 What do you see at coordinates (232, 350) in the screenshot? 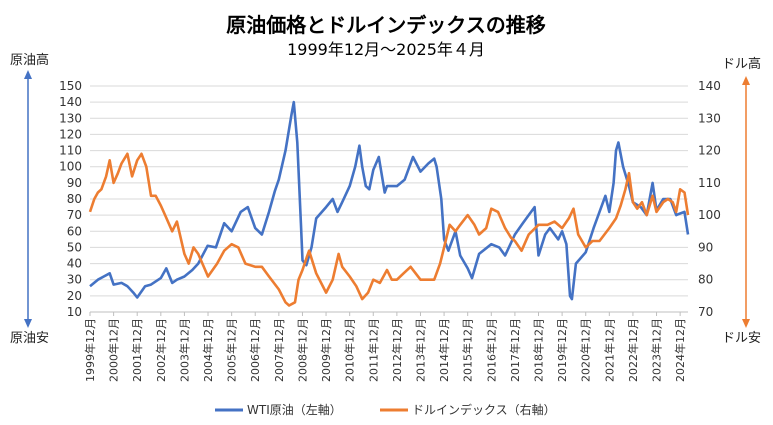
I see `x-tick-label: 2005年12月` at bounding box center [232, 350].